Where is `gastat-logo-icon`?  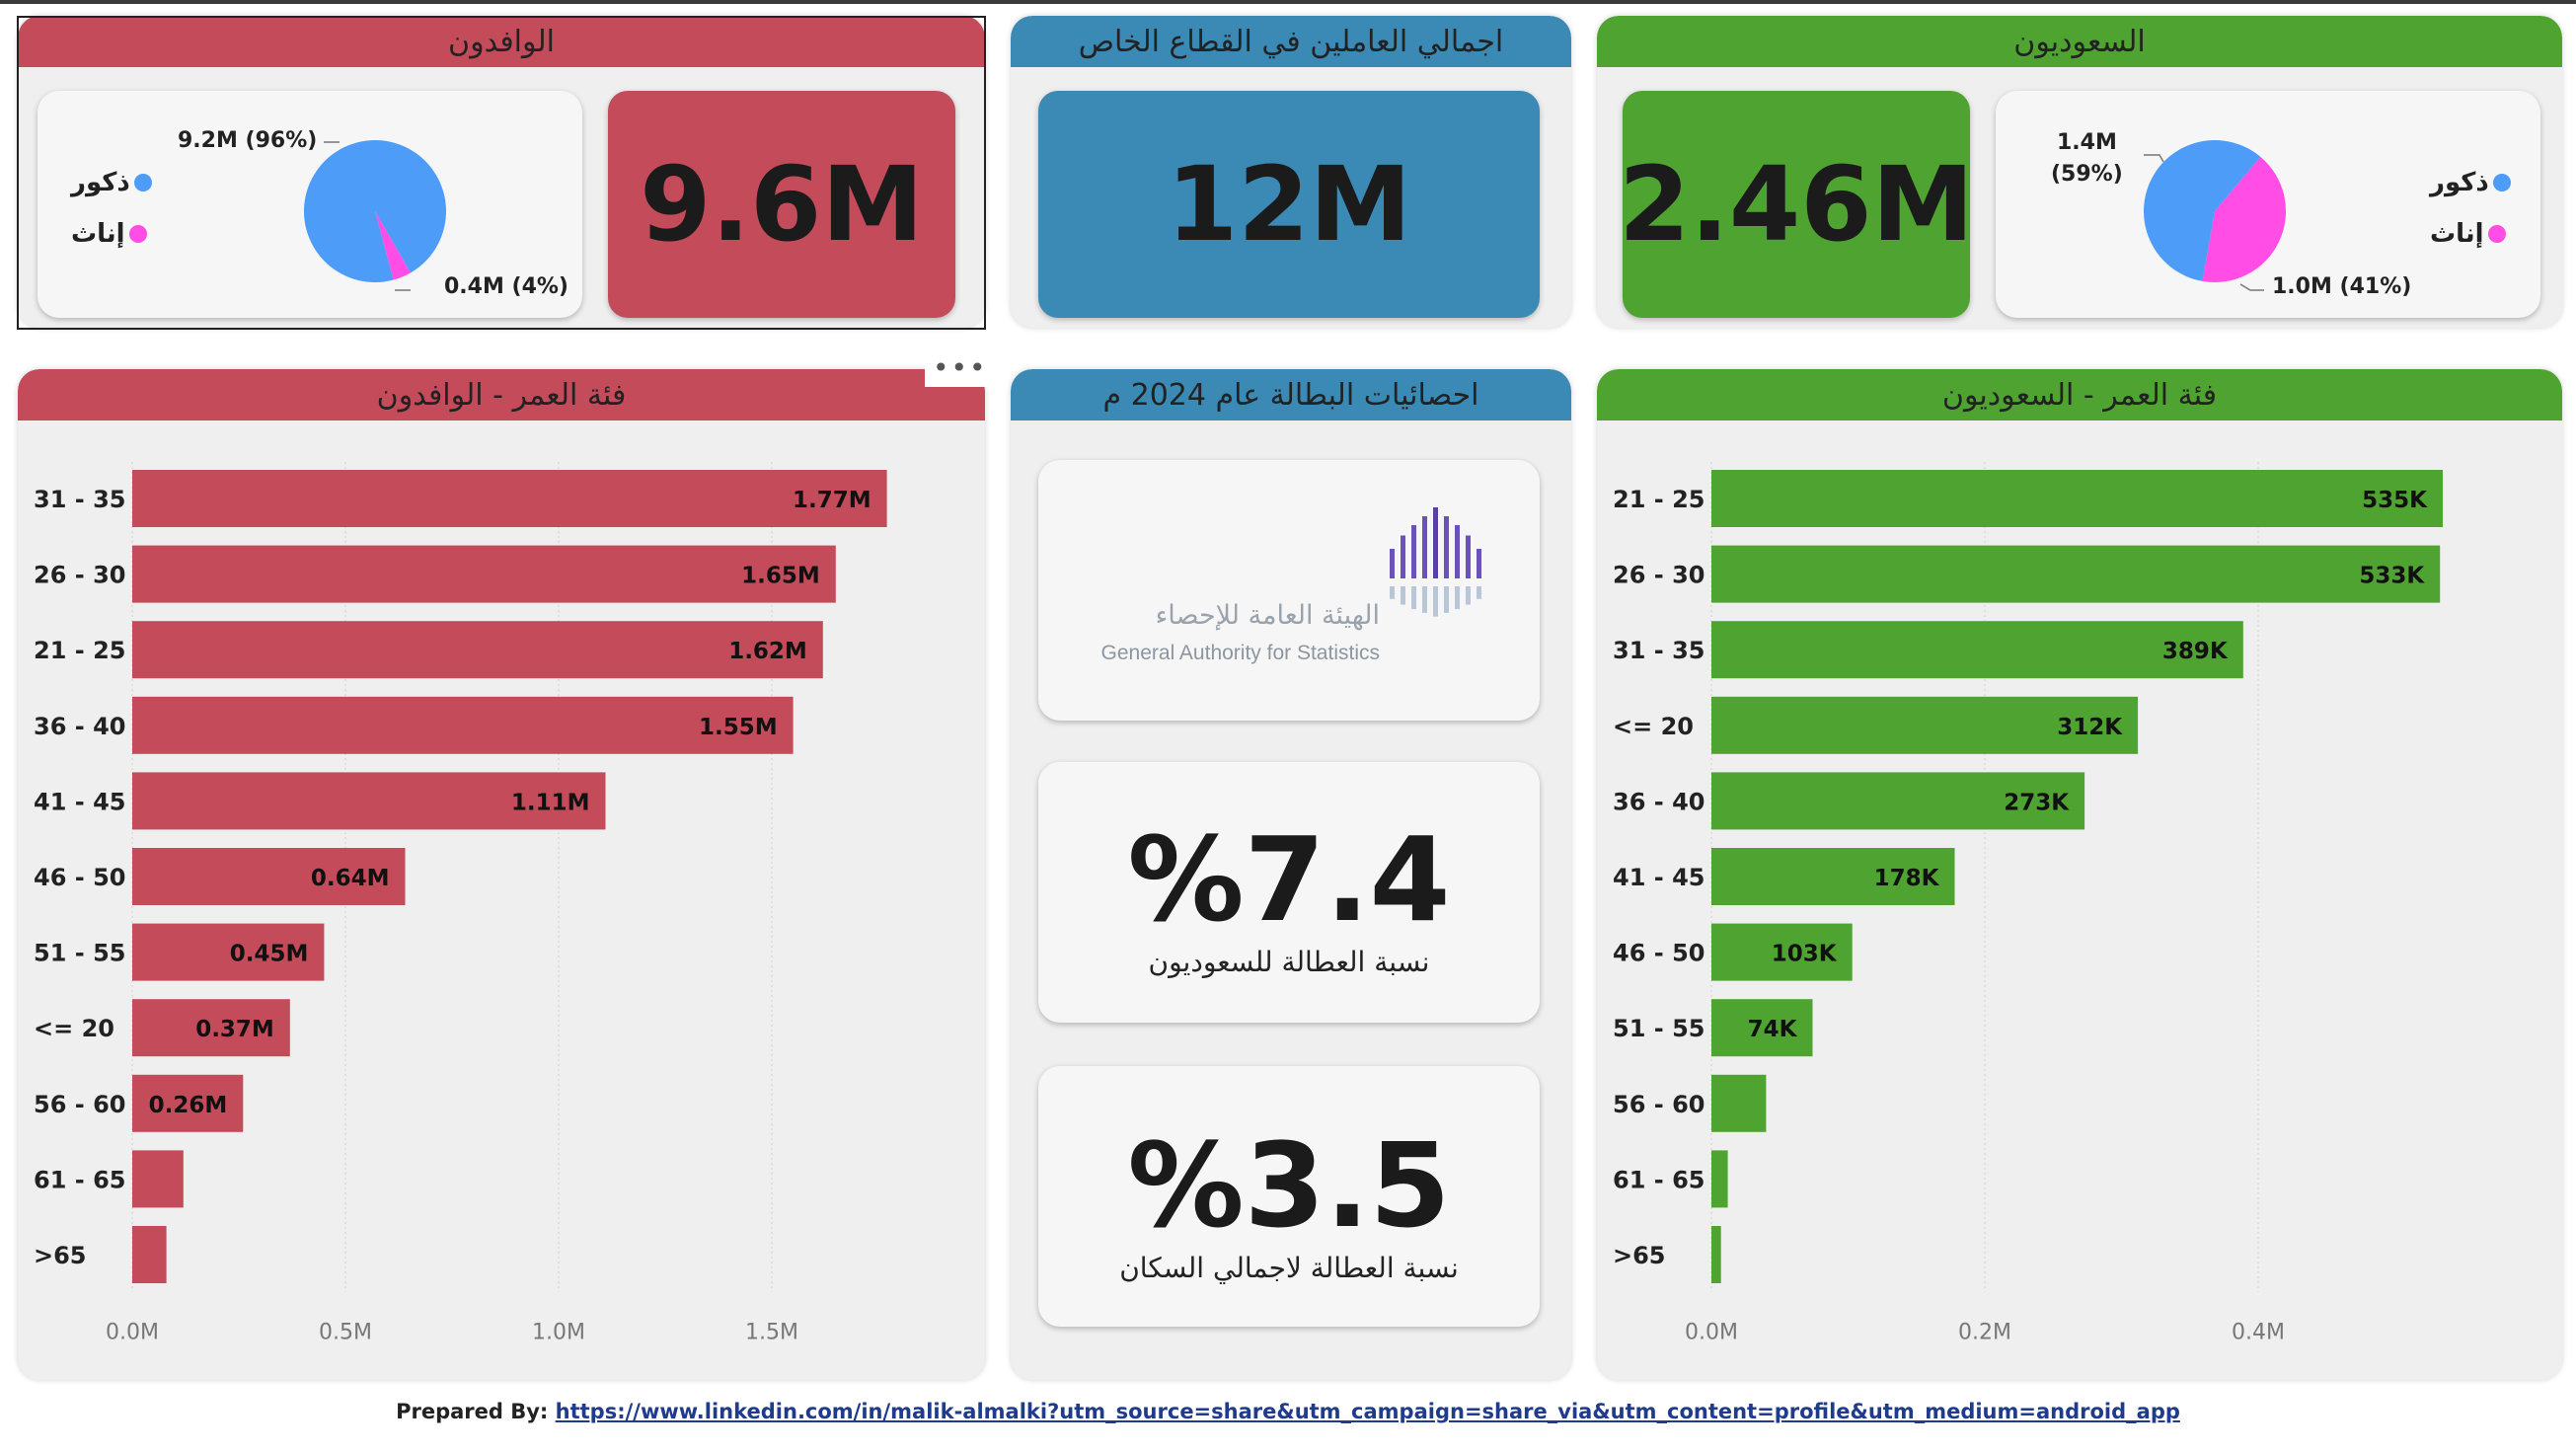
gastat-logo-icon is located at coordinates (1435, 562).